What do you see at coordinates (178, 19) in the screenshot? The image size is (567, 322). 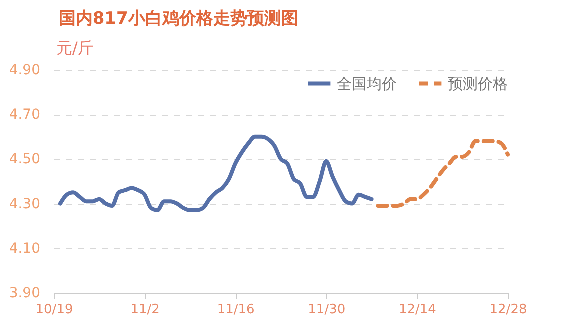 I see `chart-title: 国内817小白鸡价格走势预测图` at bounding box center [178, 19].